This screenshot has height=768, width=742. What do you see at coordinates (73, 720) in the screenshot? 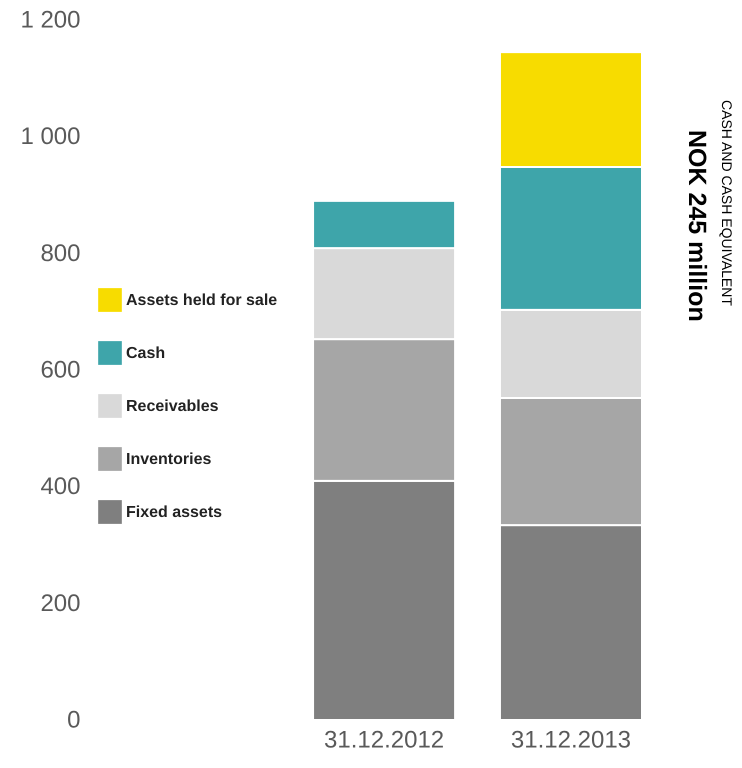
I see `y-tick-label: 0` at bounding box center [73, 720].